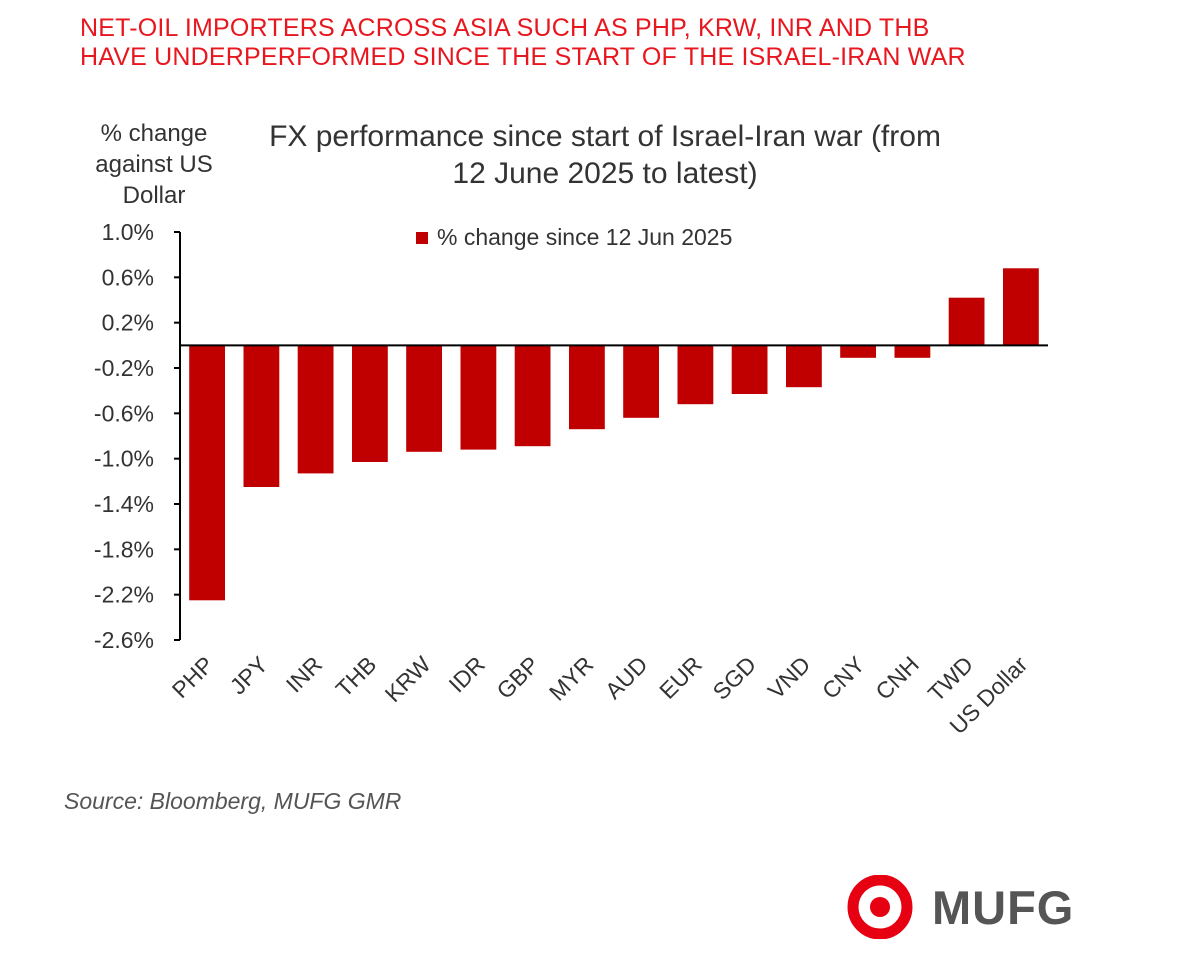  I want to click on y-axis-title: % change against US Dollar, so click(154, 164).